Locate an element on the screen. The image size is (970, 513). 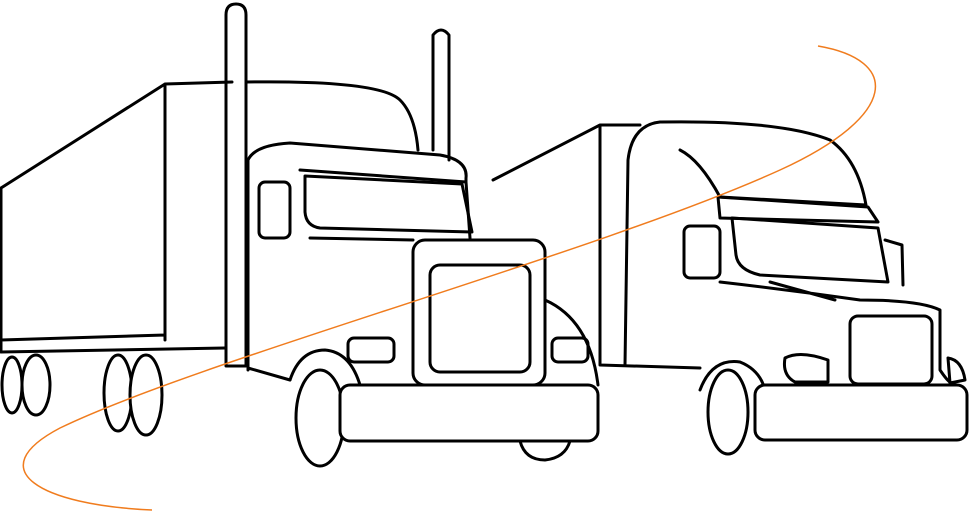
fender is located at coordinates (571, 342).